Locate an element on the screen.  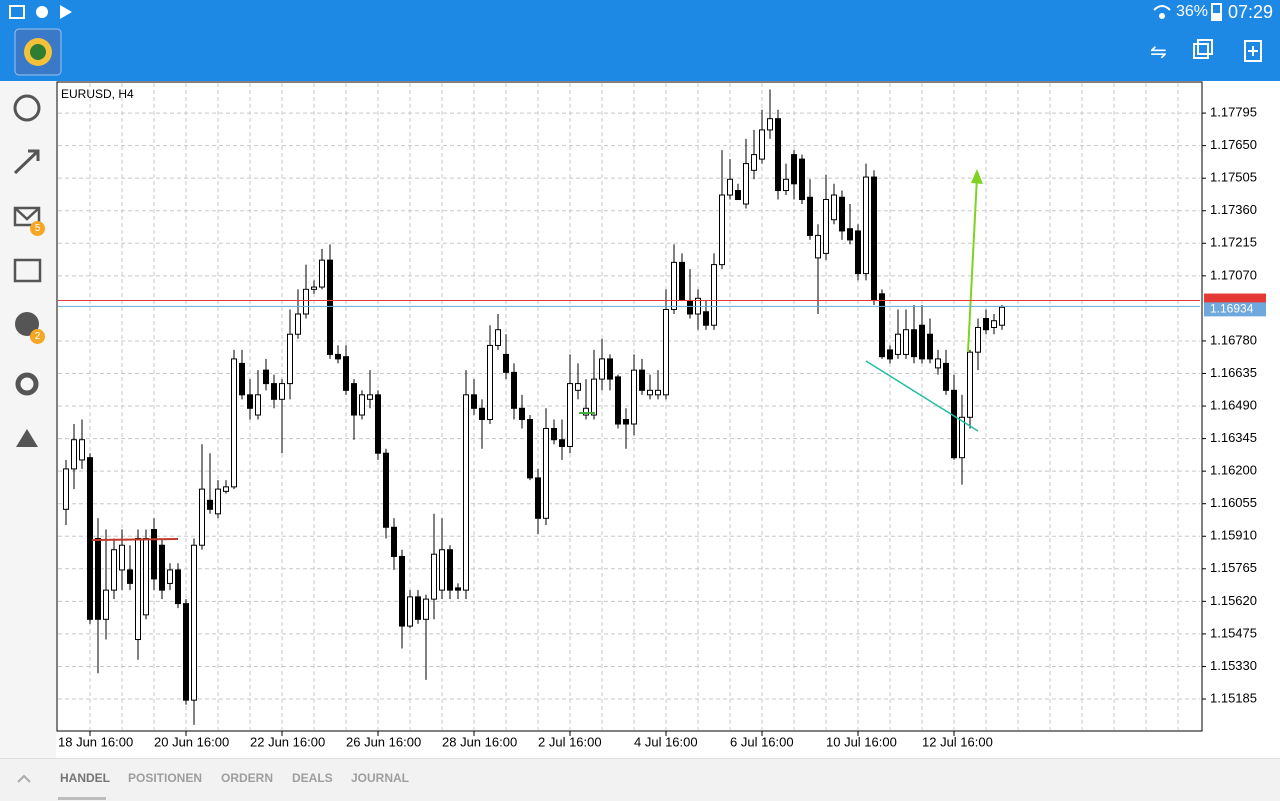
collapse-icon is located at coordinates (24, 779).